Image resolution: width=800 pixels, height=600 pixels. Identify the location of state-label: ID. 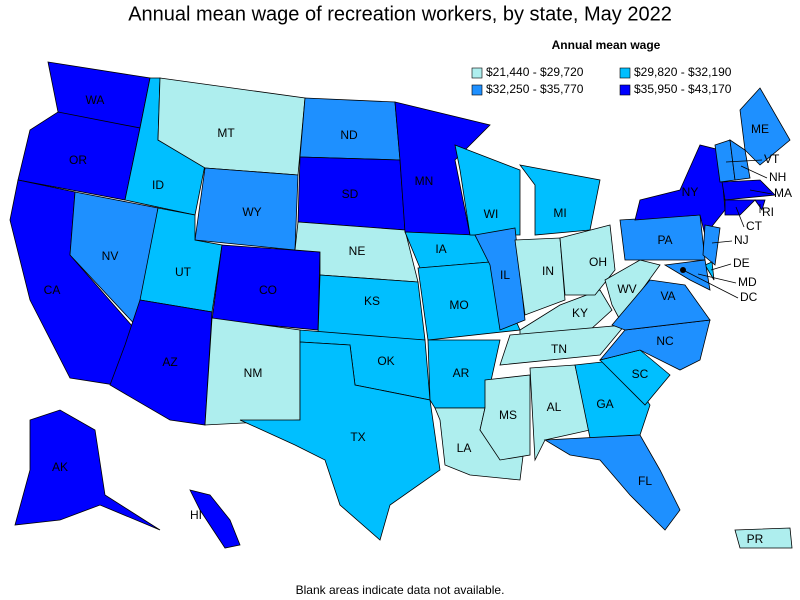
(158, 185).